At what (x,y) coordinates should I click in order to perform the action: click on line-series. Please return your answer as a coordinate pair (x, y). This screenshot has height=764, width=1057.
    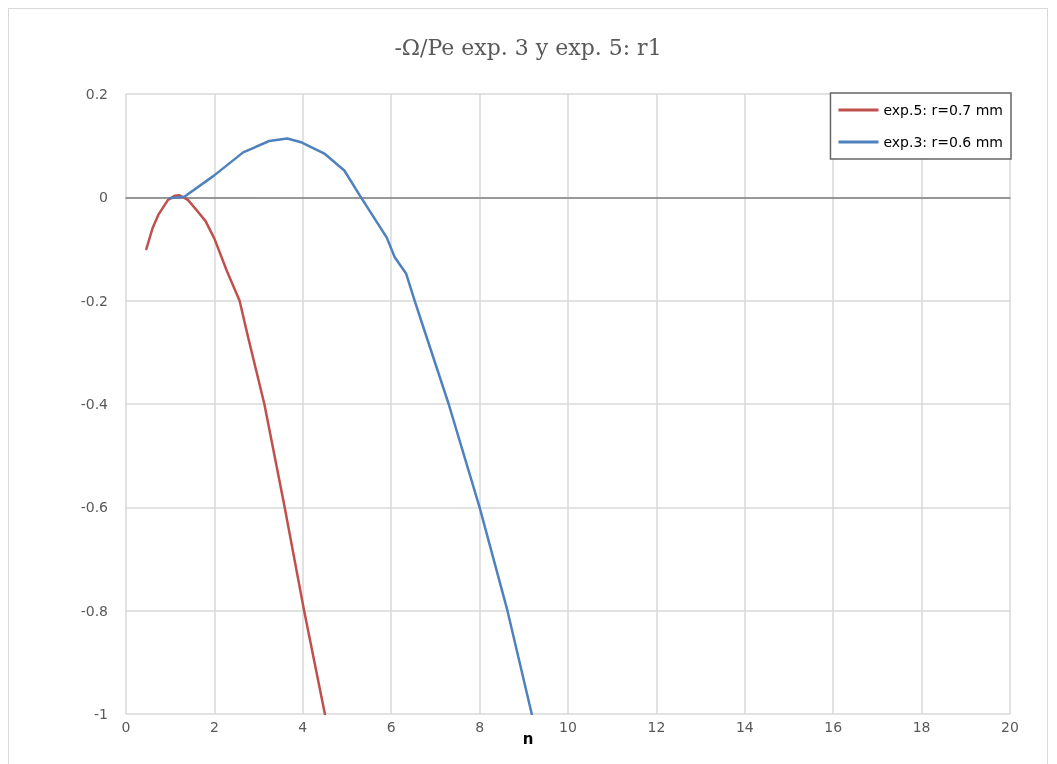
    Looking at the image, I should click on (236, 455).